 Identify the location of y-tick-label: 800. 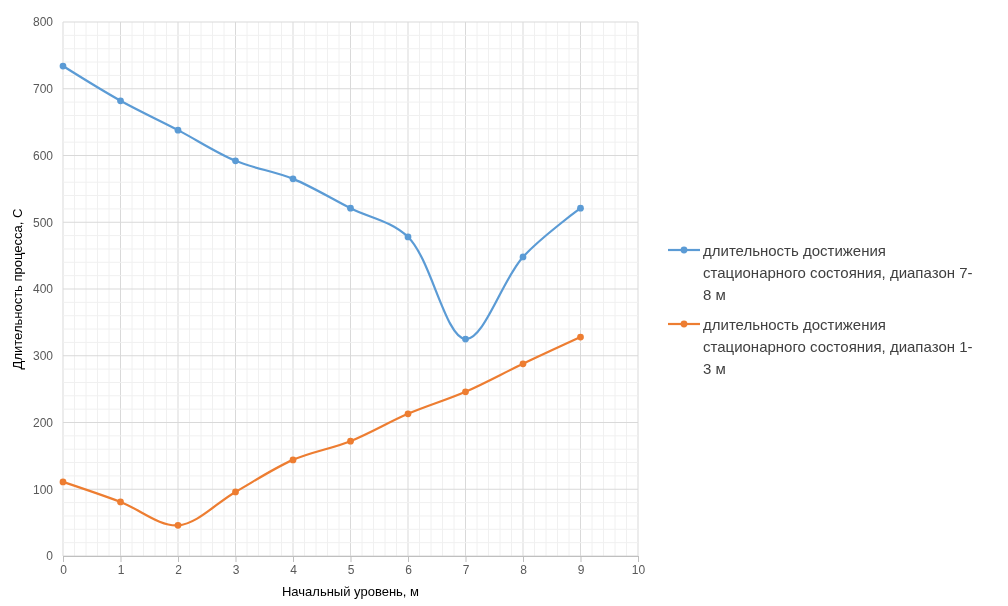
(43, 22).